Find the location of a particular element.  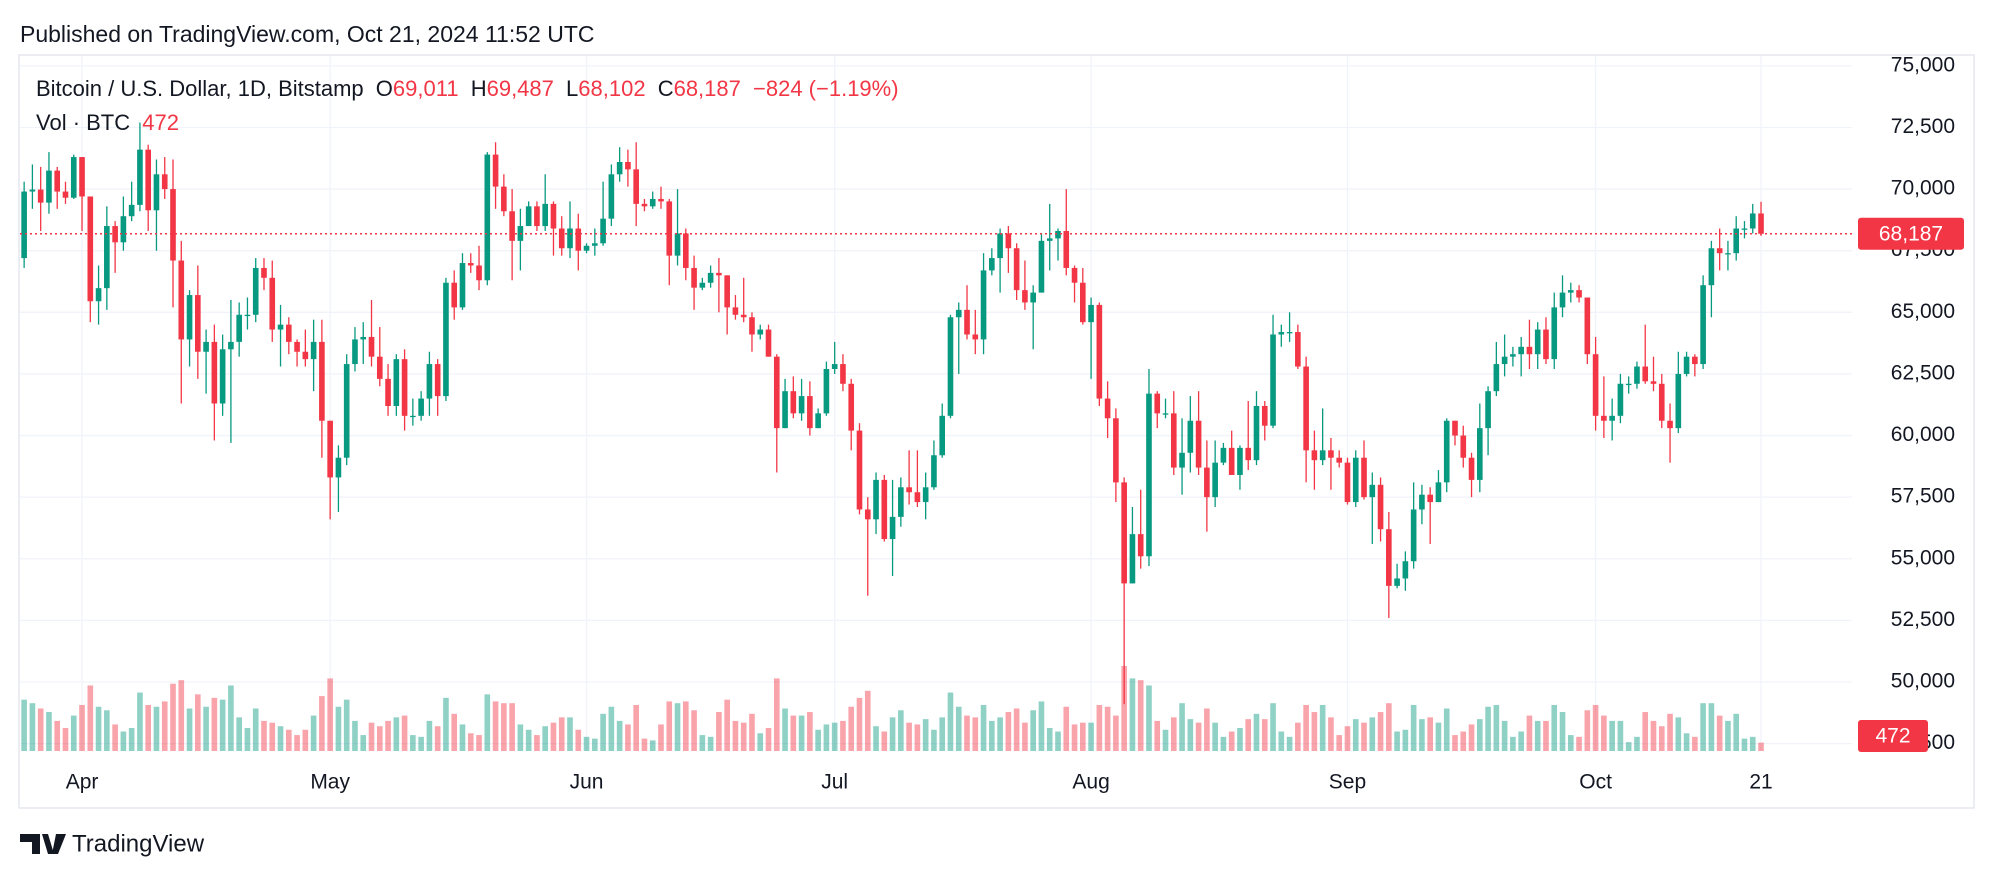

x-tick-label: May is located at coordinates (330, 782).